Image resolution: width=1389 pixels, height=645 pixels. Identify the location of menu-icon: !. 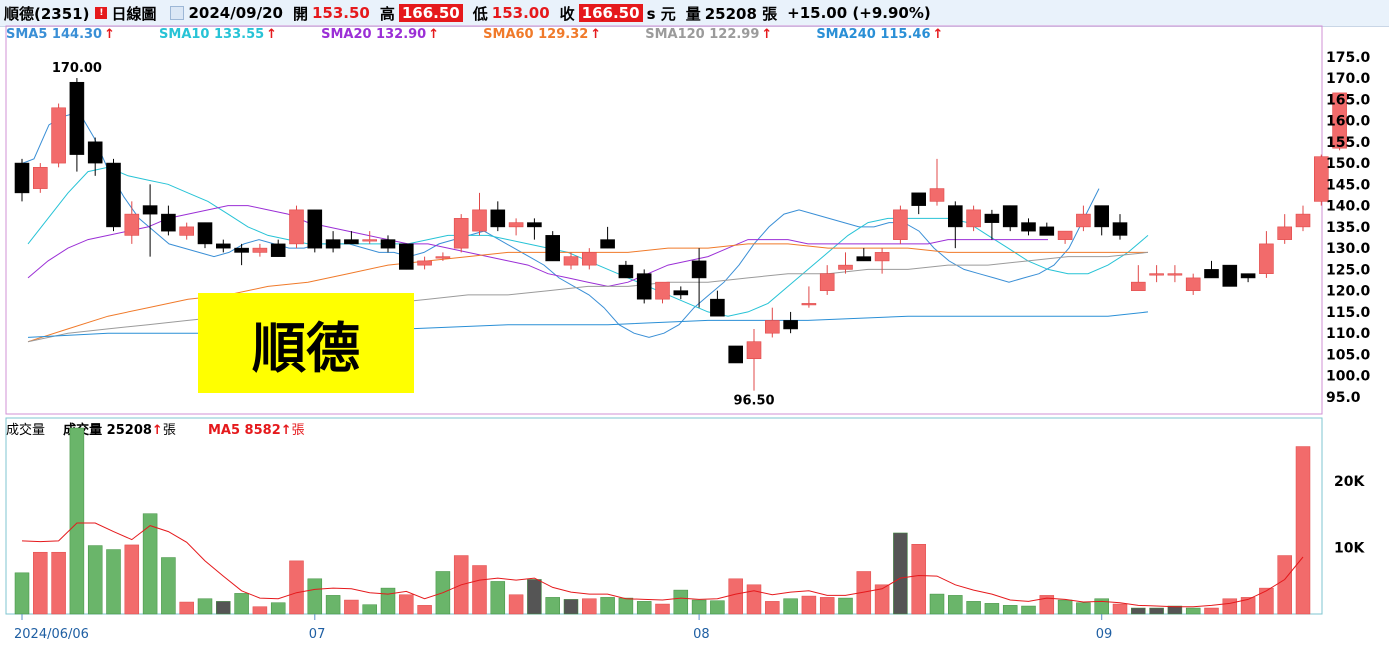
(101, 13).